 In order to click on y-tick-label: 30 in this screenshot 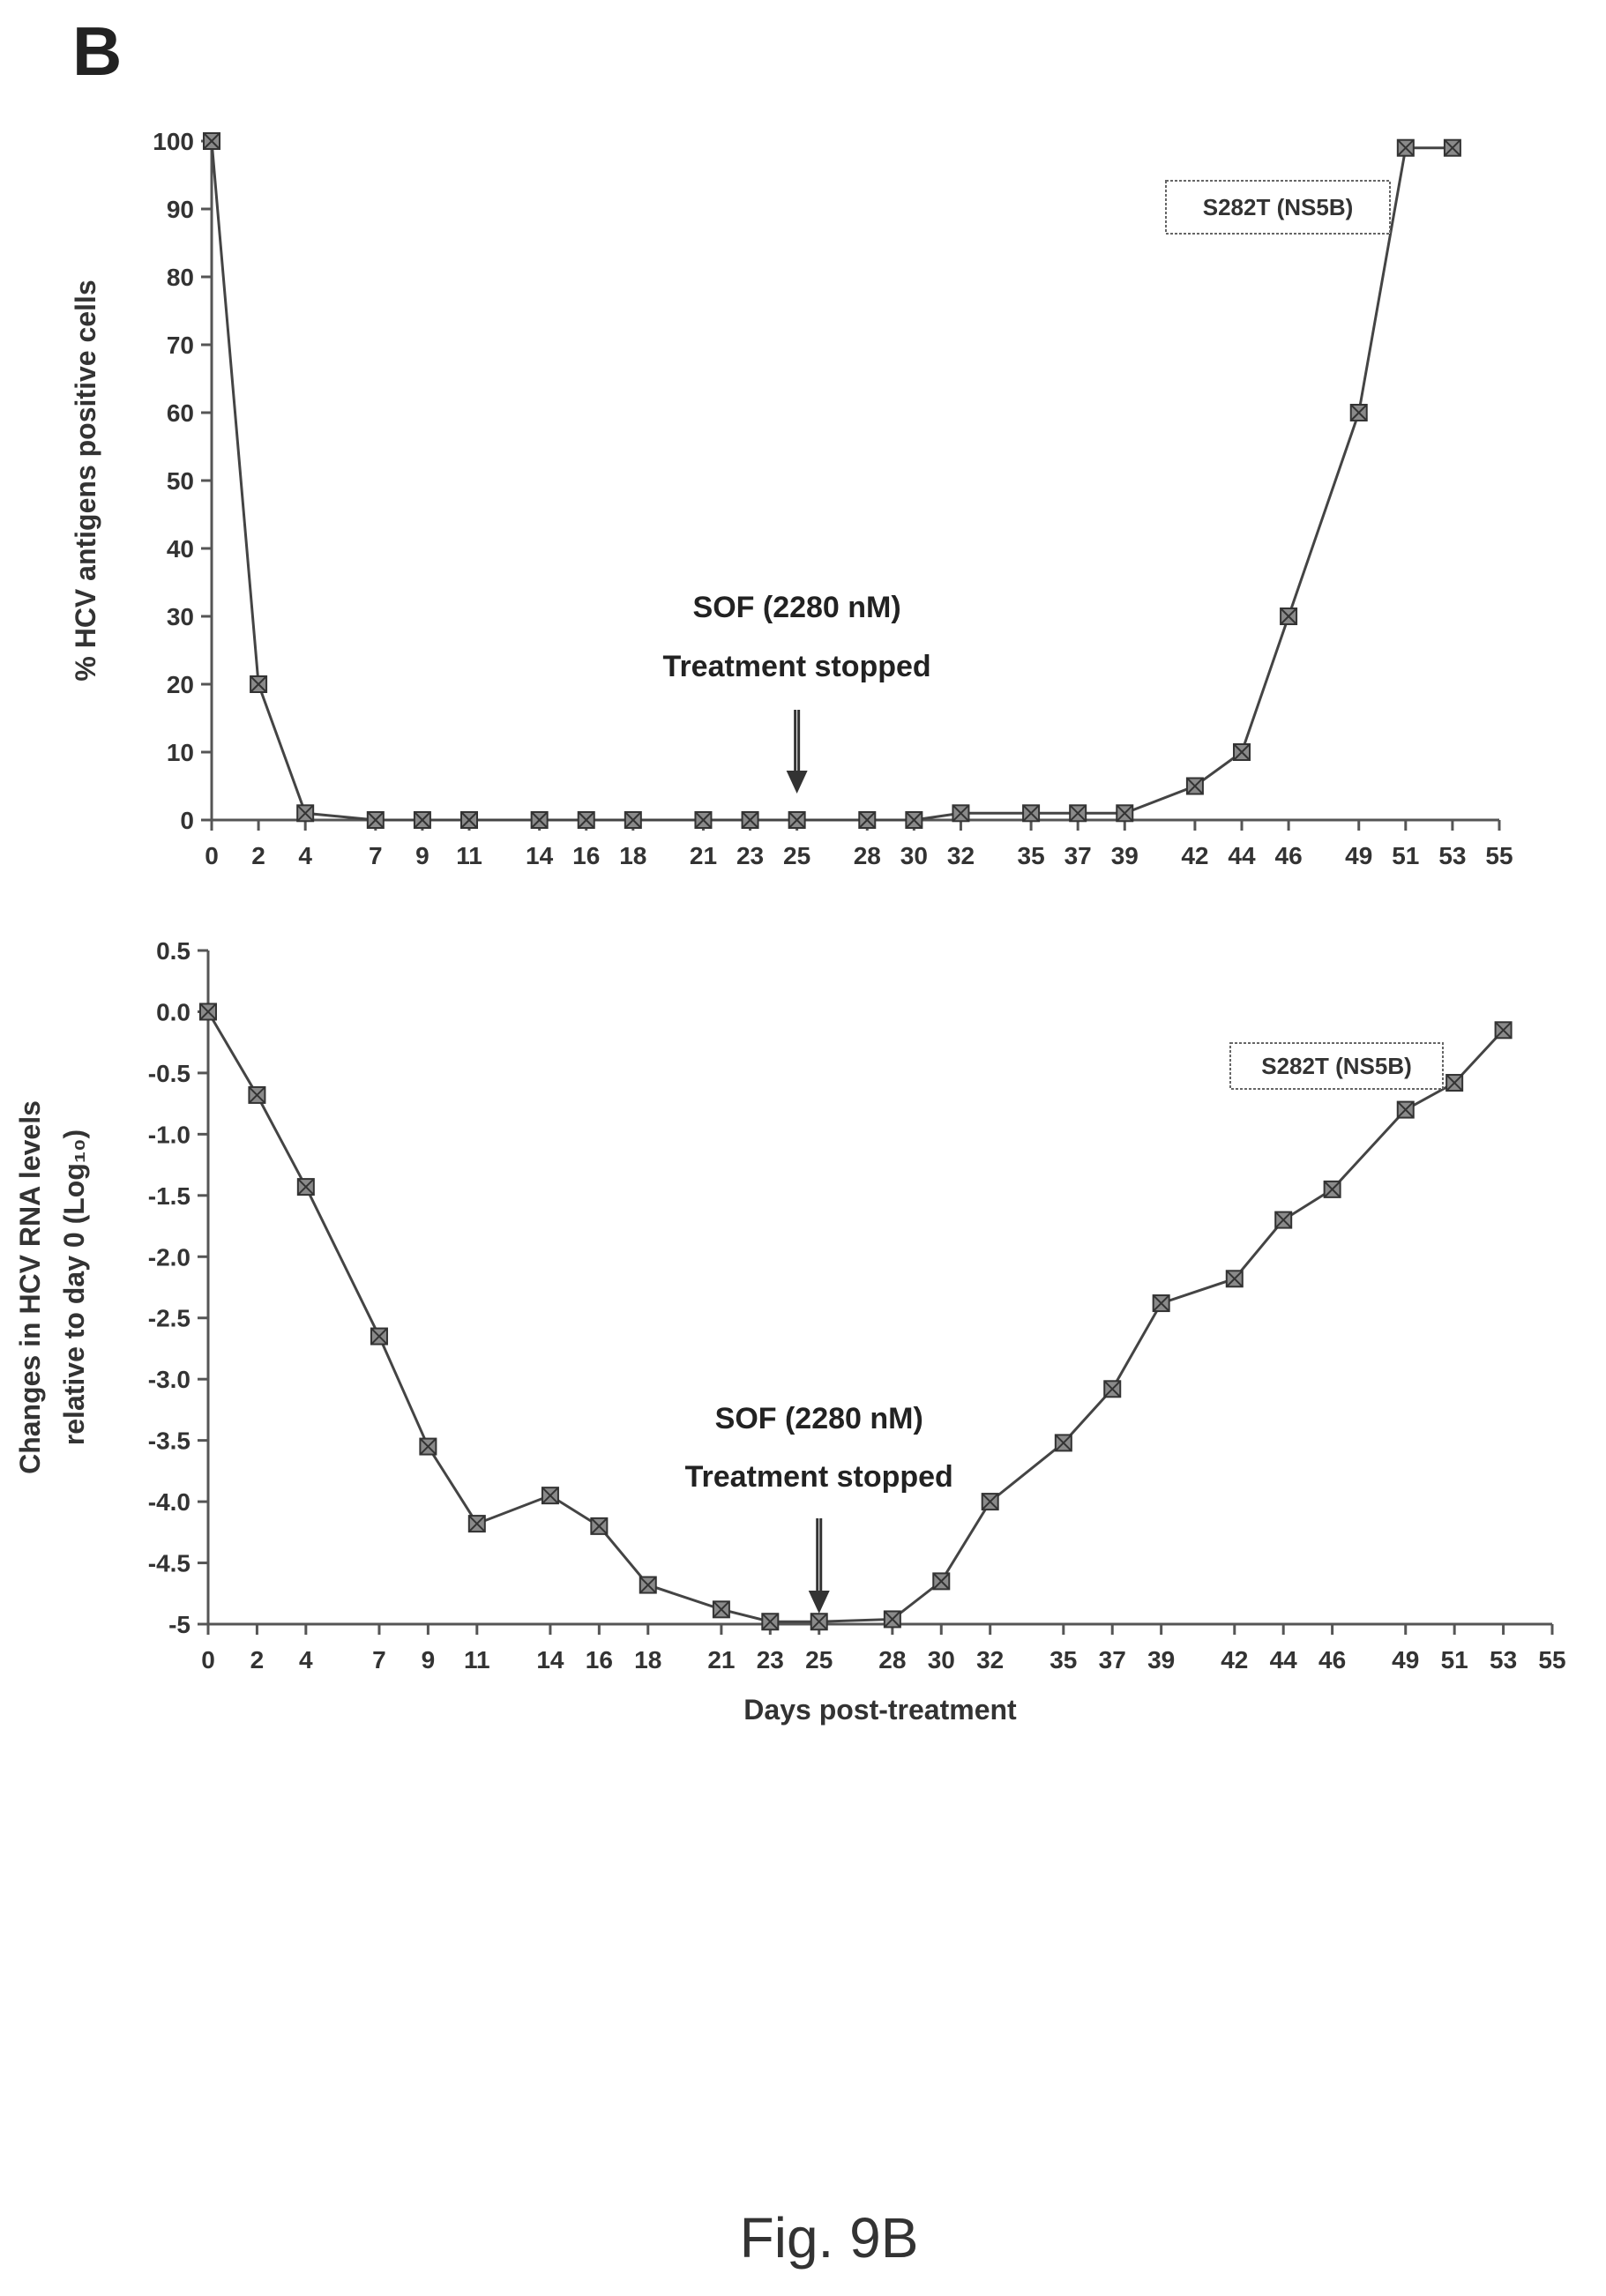, I will do `click(181, 616)`.